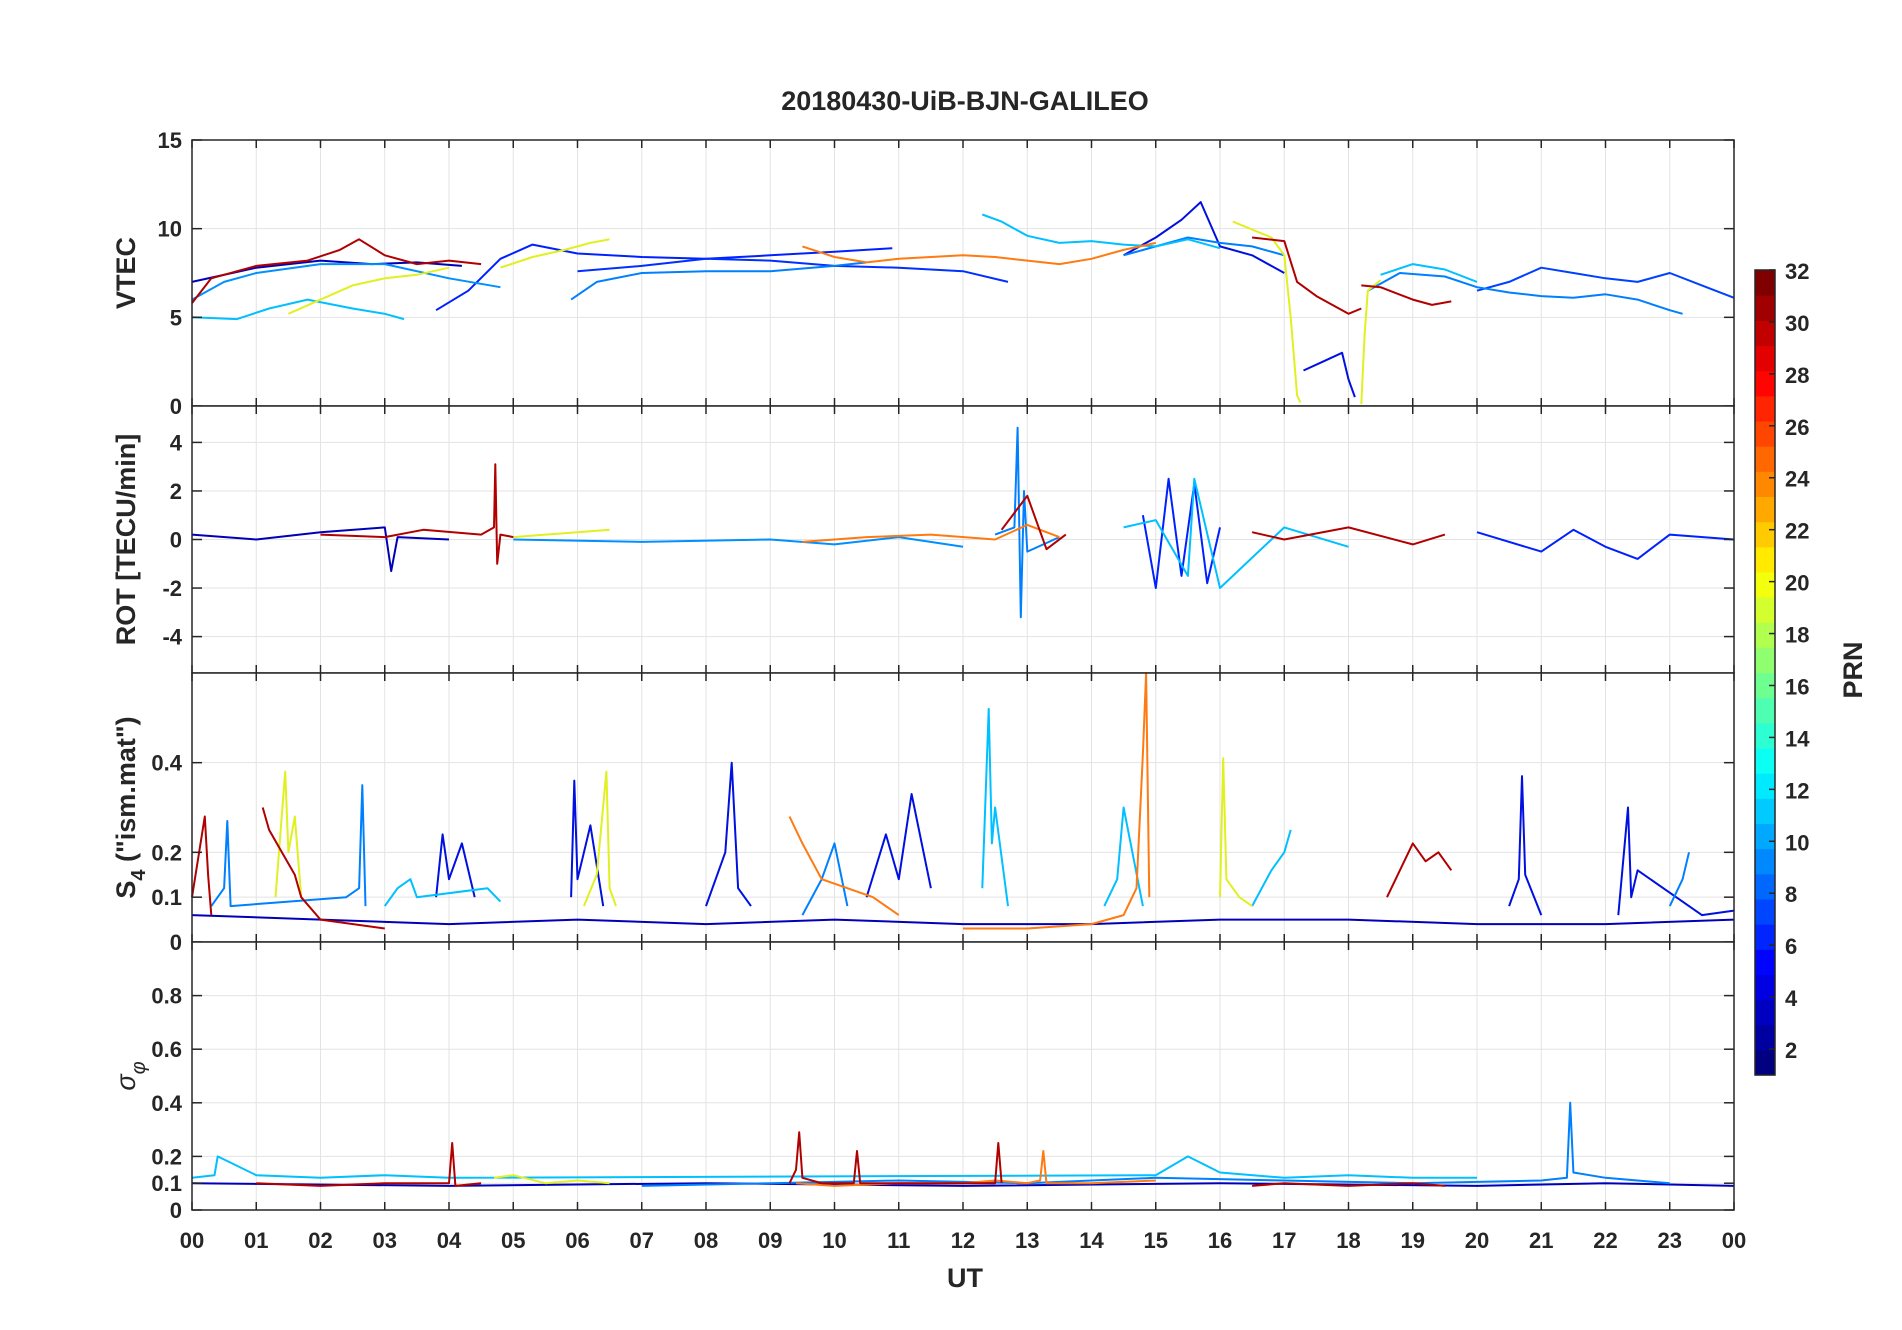 This screenshot has width=1902, height=1330. Describe the element at coordinates (1797, 583) in the screenshot. I see `colorbar-tick-label: 20` at that location.